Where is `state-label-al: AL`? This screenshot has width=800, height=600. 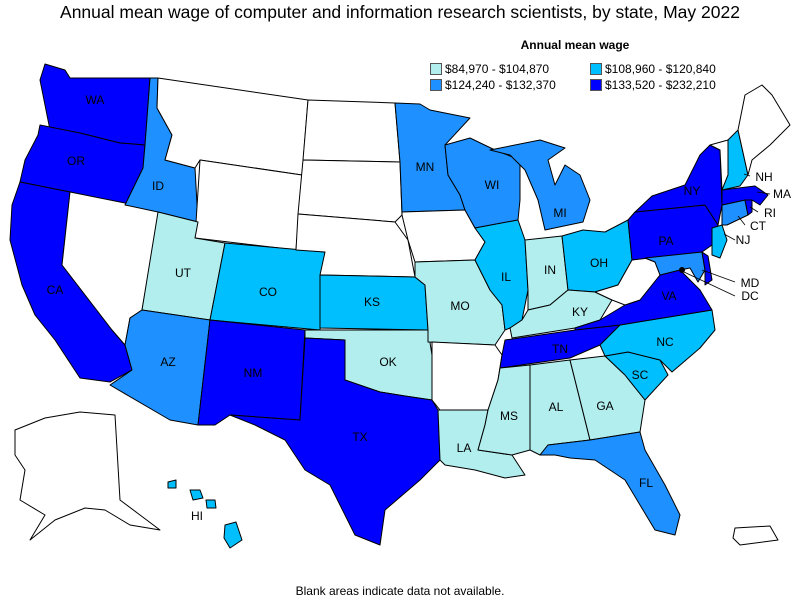
state-label-al: AL is located at coordinates (556, 407).